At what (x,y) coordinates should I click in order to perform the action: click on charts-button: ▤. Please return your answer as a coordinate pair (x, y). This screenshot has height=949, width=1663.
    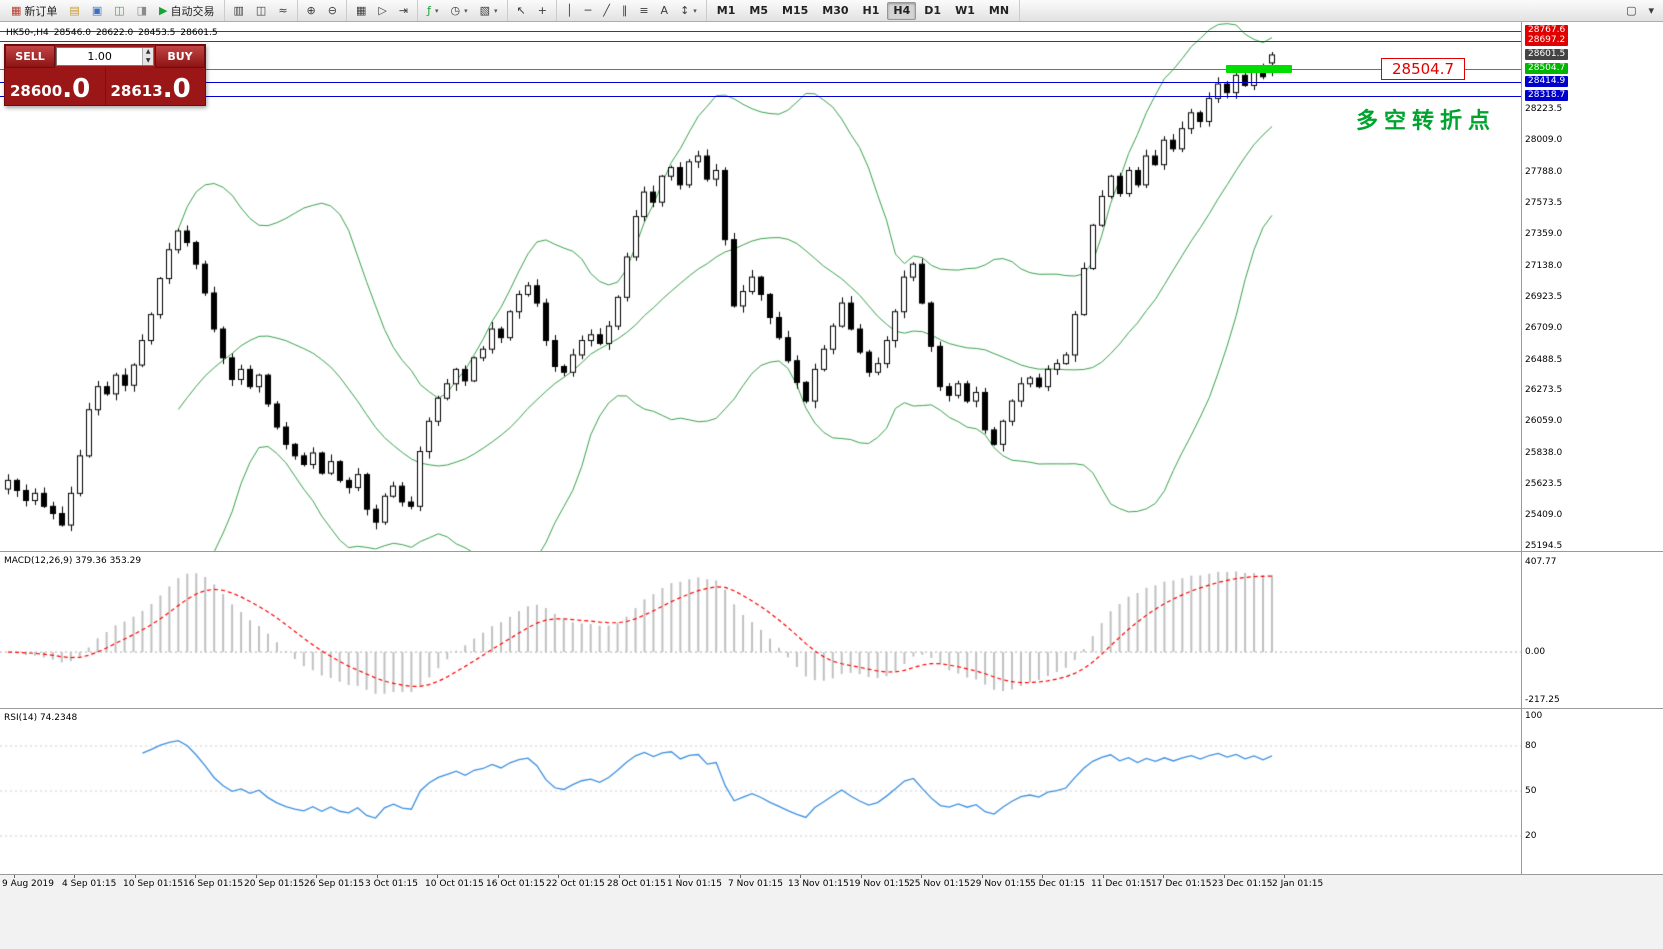
    Looking at the image, I should click on (74, 11).